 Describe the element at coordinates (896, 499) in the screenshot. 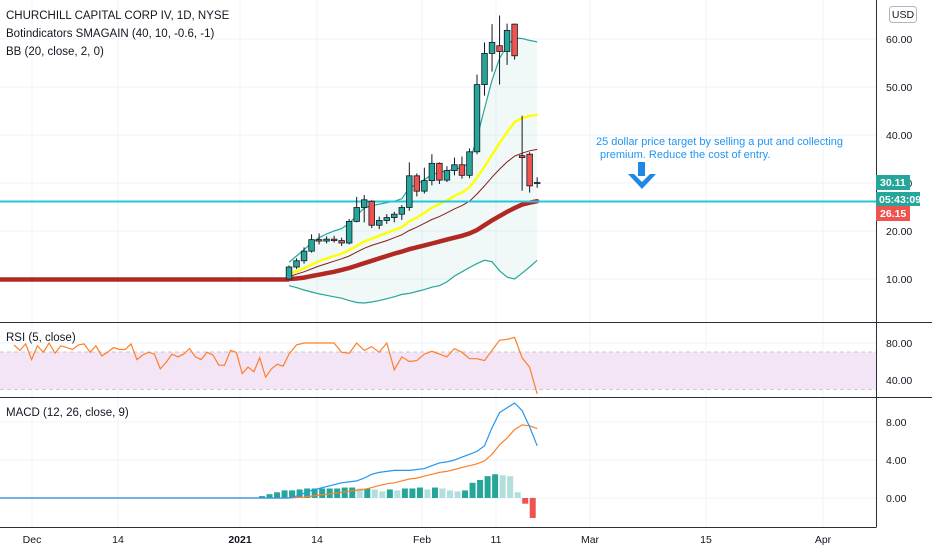

I see `macd-tick-label: 0.00` at that location.